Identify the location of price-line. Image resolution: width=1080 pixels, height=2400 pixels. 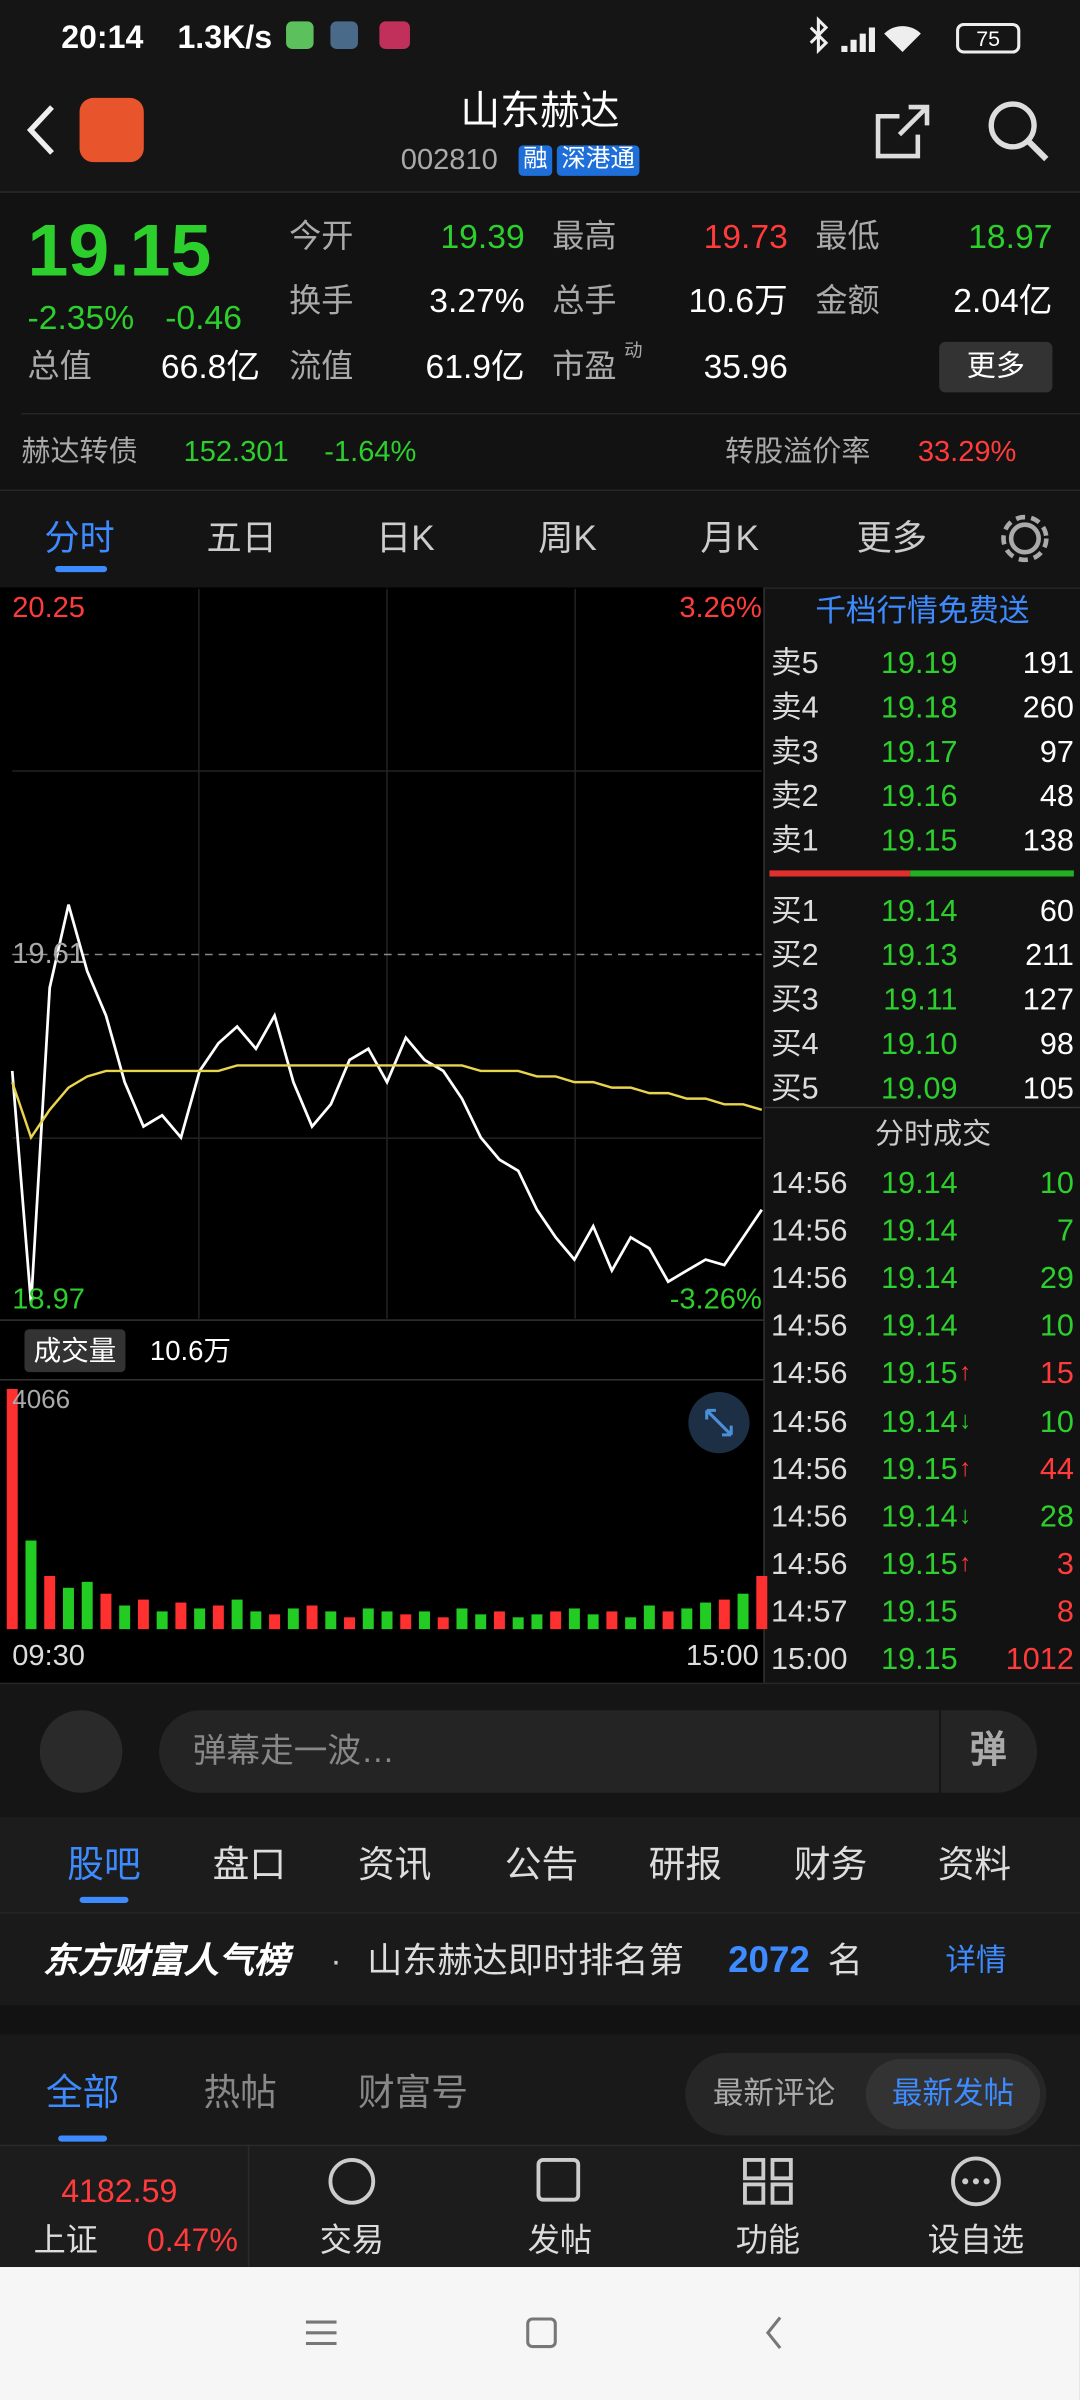
(386, 1104).